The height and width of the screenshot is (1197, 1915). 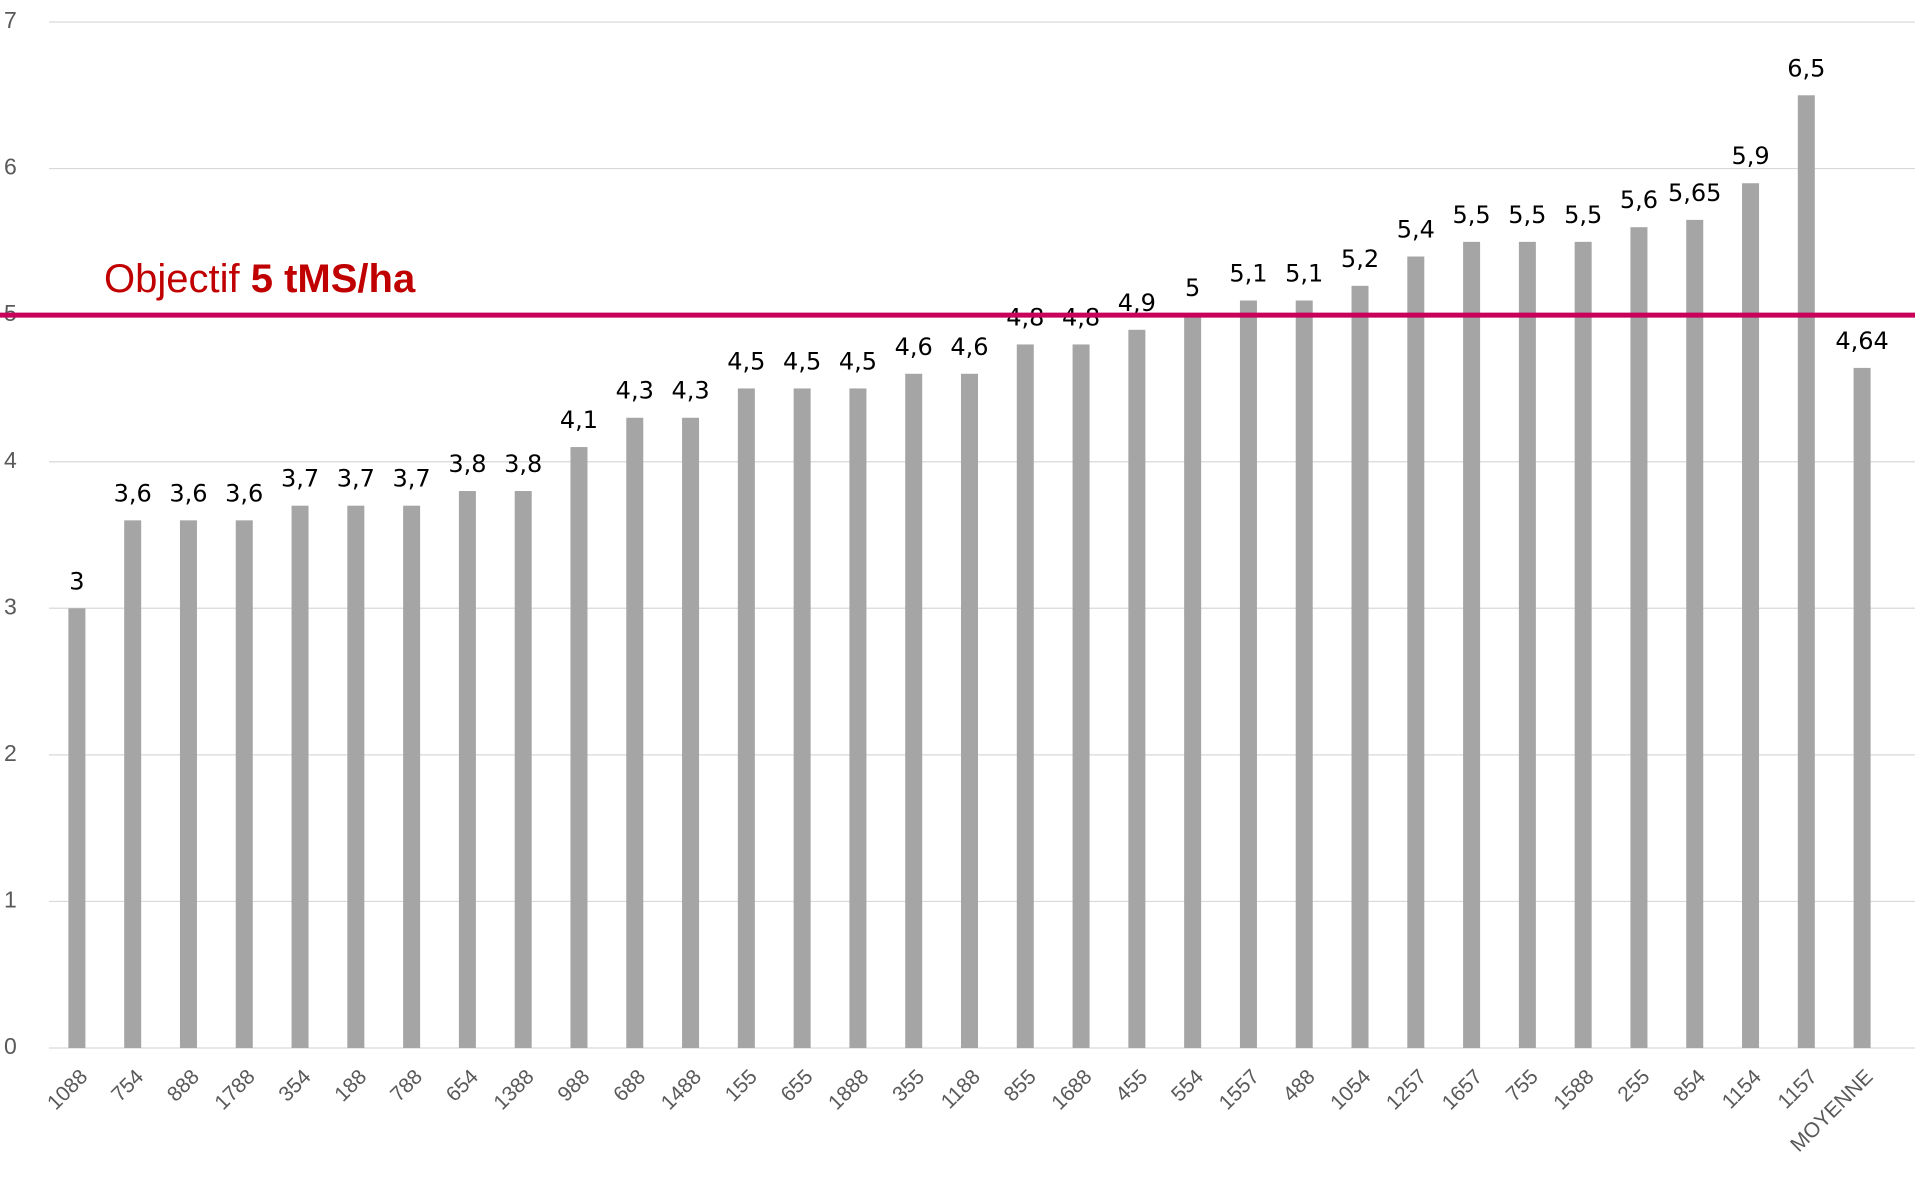 What do you see at coordinates (1360, 259) in the screenshot?
I see `value-label: 5,2` at bounding box center [1360, 259].